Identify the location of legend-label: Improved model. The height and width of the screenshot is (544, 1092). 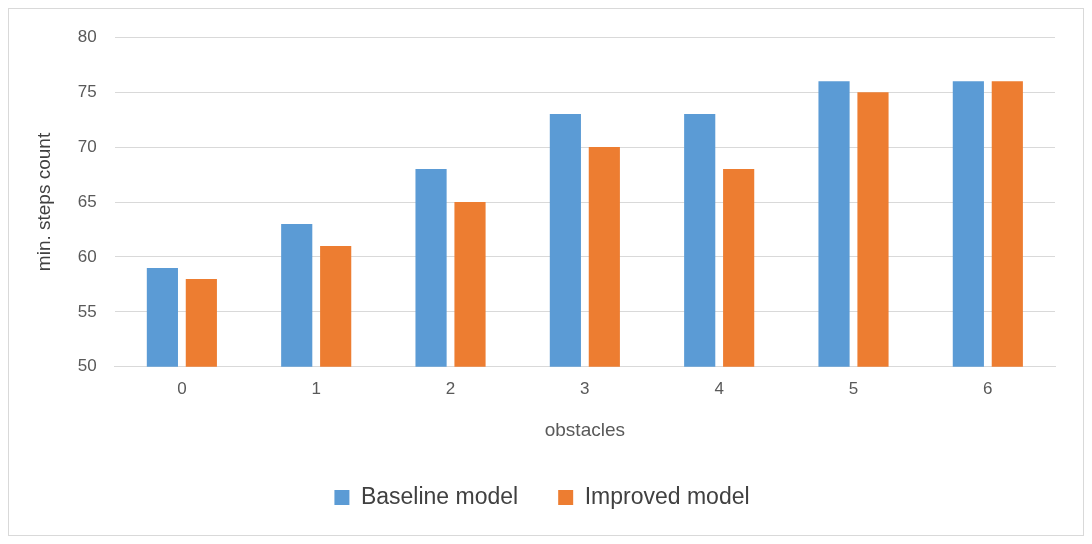
(667, 495).